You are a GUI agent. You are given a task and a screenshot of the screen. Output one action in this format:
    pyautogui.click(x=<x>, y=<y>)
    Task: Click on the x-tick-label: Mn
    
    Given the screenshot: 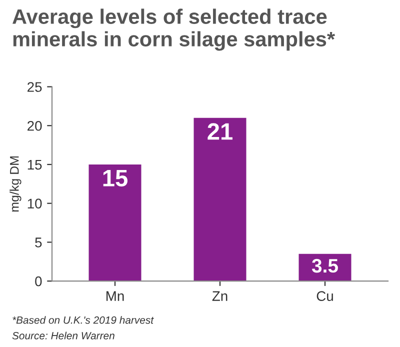 What is the action you would take?
    pyautogui.click(x=115, y=296)
    